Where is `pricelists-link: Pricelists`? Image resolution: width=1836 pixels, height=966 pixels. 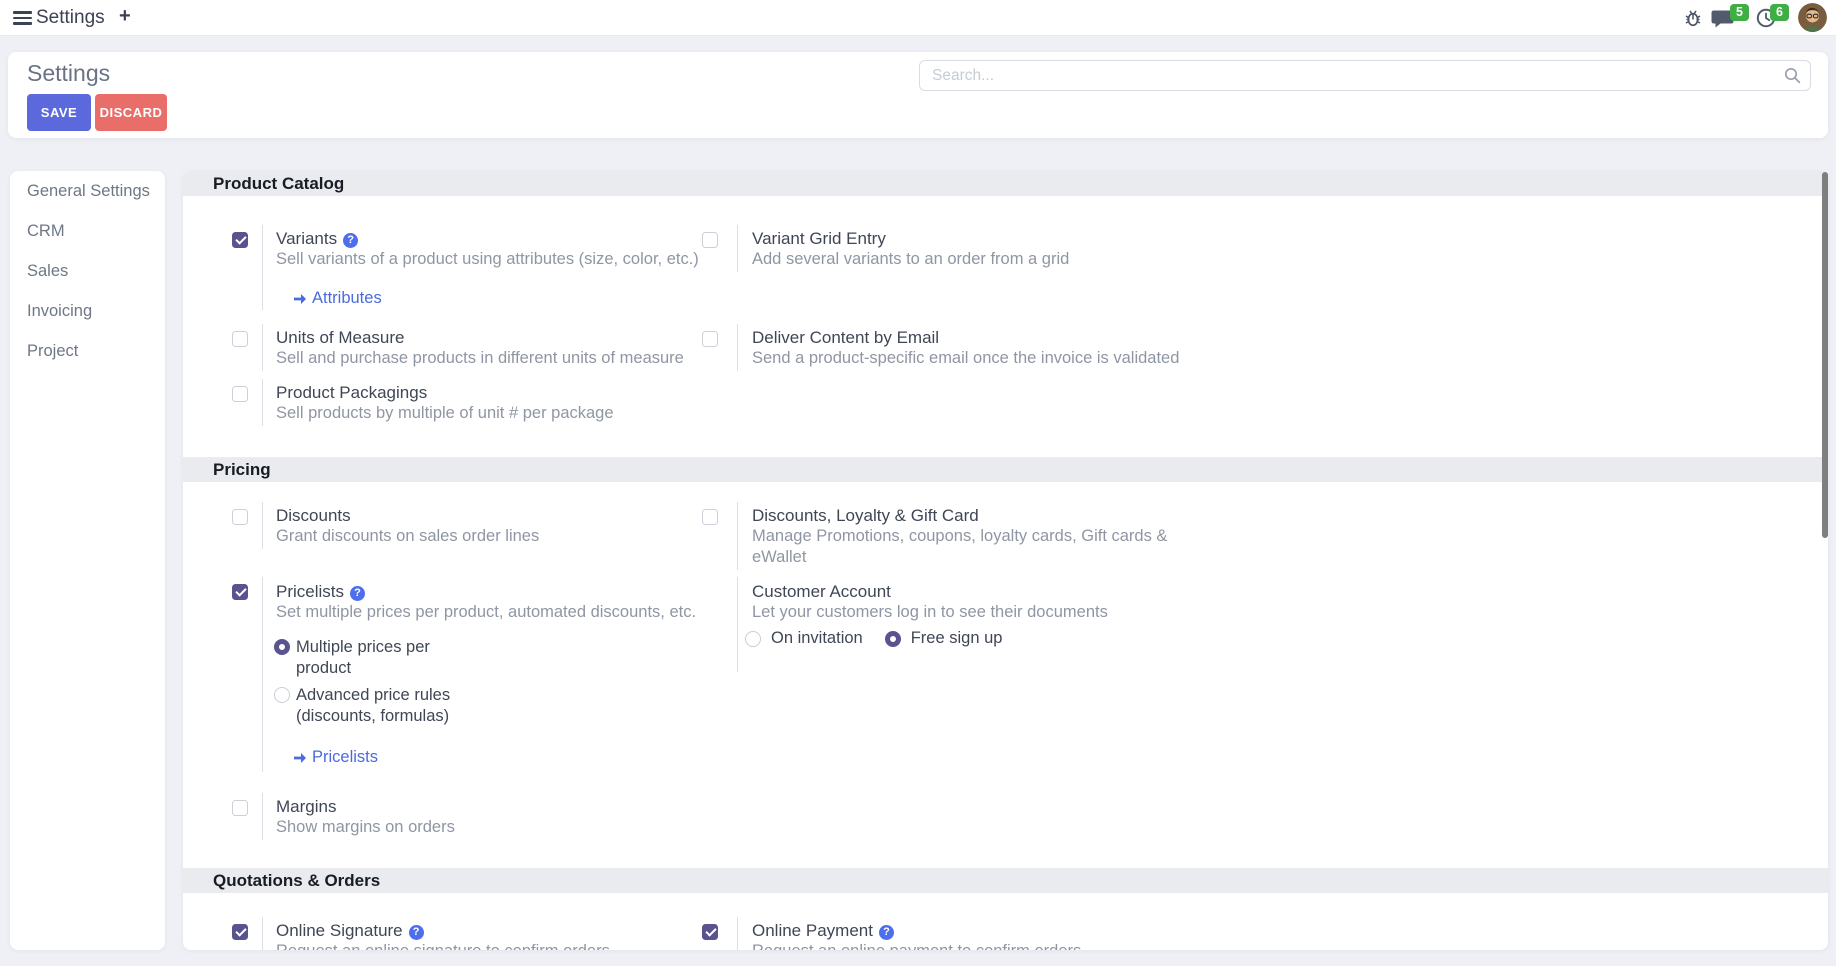
pricelists-link: Pricelists is located at coordinates (564, 757).